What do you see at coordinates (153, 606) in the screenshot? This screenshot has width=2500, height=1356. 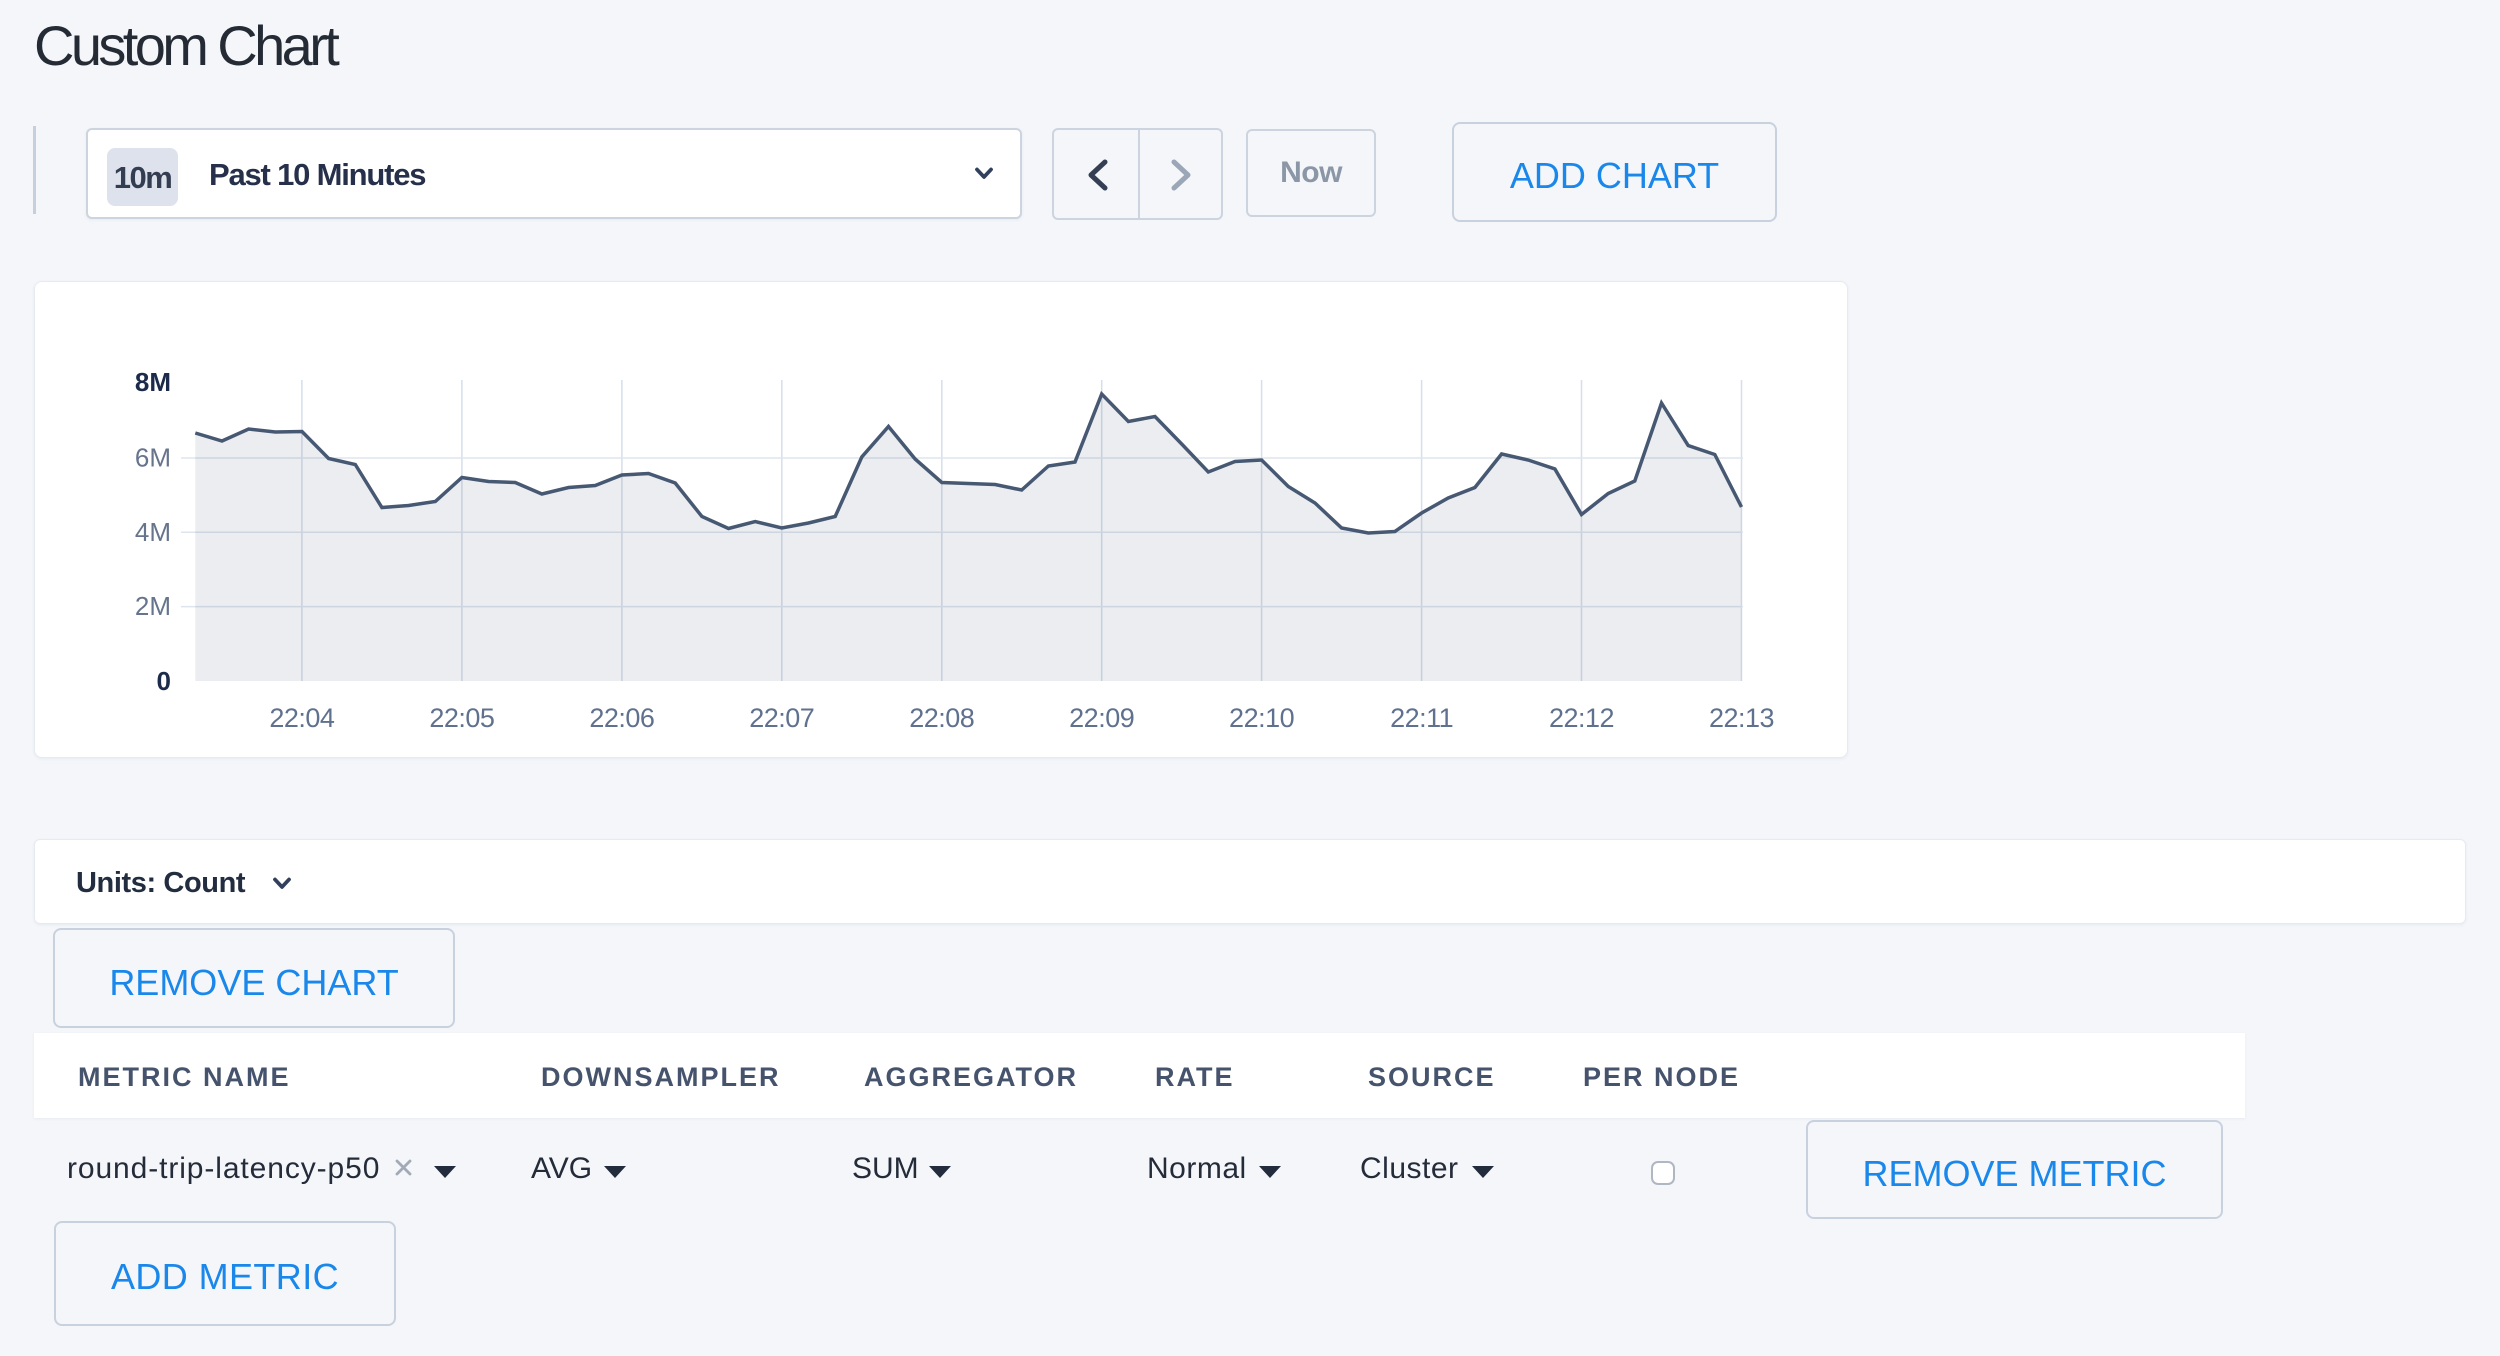 I see `svg-text: 2M` at bounding box center [153, 606].